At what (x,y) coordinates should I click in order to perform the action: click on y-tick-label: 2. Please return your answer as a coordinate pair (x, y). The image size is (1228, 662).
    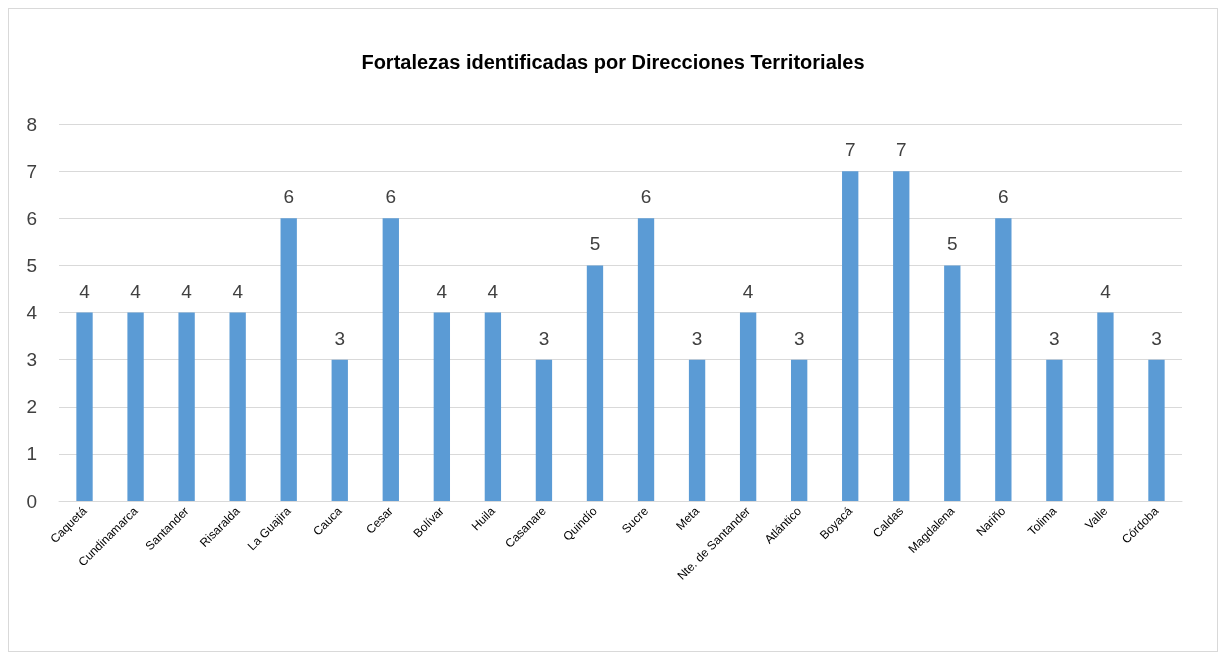
    Looking at the image, I should click on (31, 407).